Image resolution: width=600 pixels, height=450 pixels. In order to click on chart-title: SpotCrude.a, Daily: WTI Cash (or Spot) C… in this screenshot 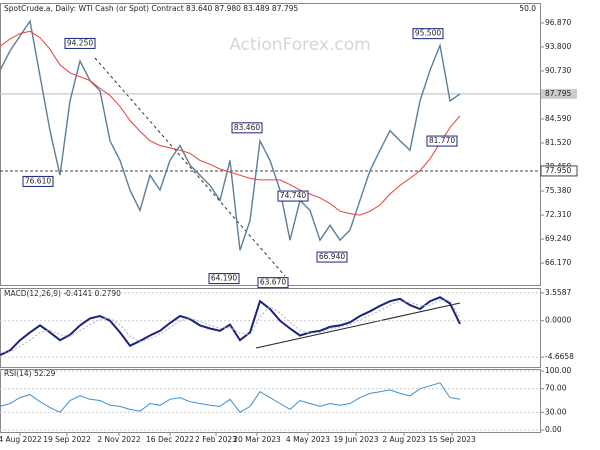, I will do `click(151, 8)`.